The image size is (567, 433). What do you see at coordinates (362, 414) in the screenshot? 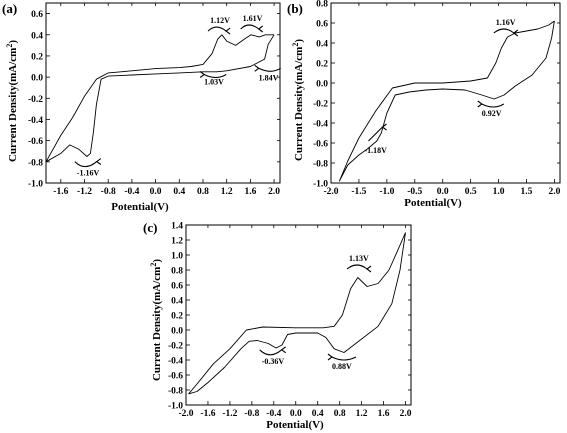
I see `x-tick-label-c: 1.2` at bounding box center [362, 414].